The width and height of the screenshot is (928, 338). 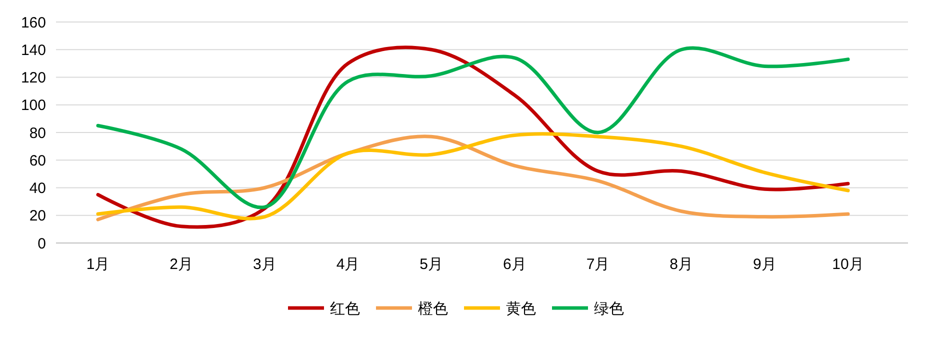 What do you see at coordinates (37, 133) in the screenshot?
I see `y-tick-label: 80` at bounding box center [37, 133].